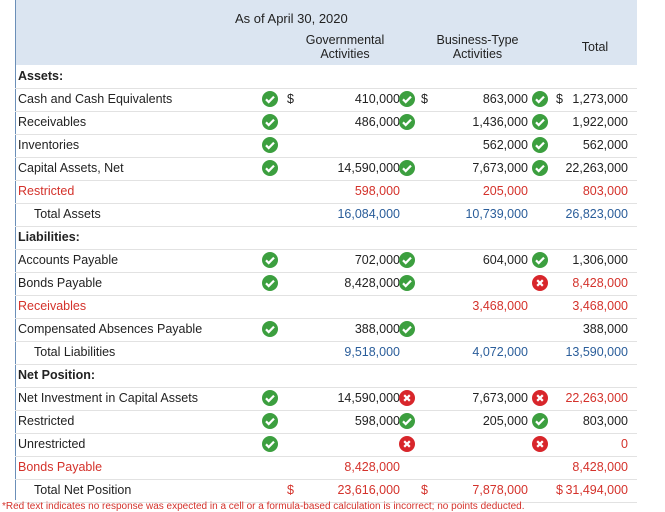  I want to click on row-label: Compensated Absences Payable, so click(110, 329).